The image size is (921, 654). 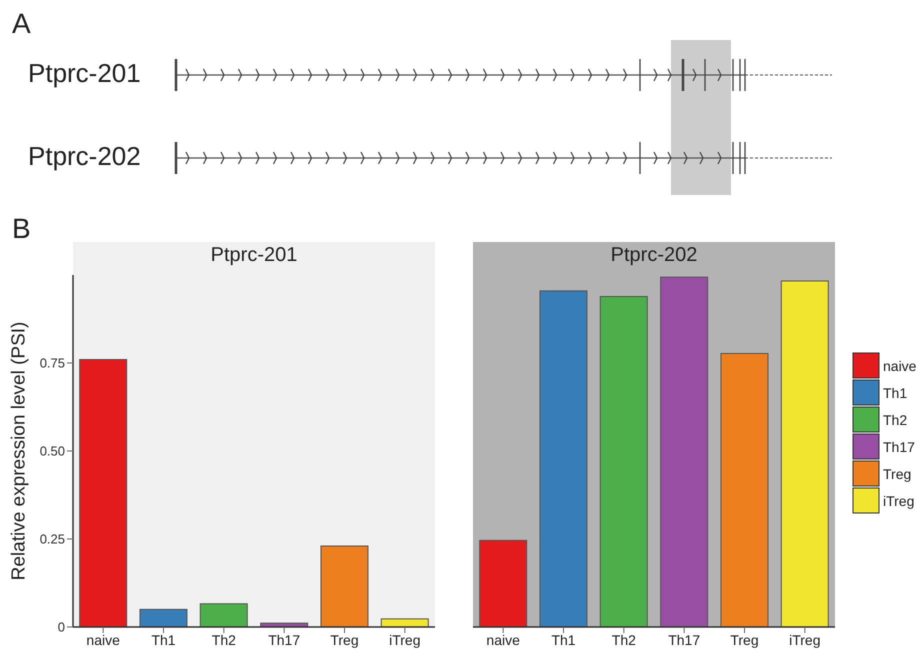 I want to click on y-tick-label: 0.50, so click(x=52, y=451).